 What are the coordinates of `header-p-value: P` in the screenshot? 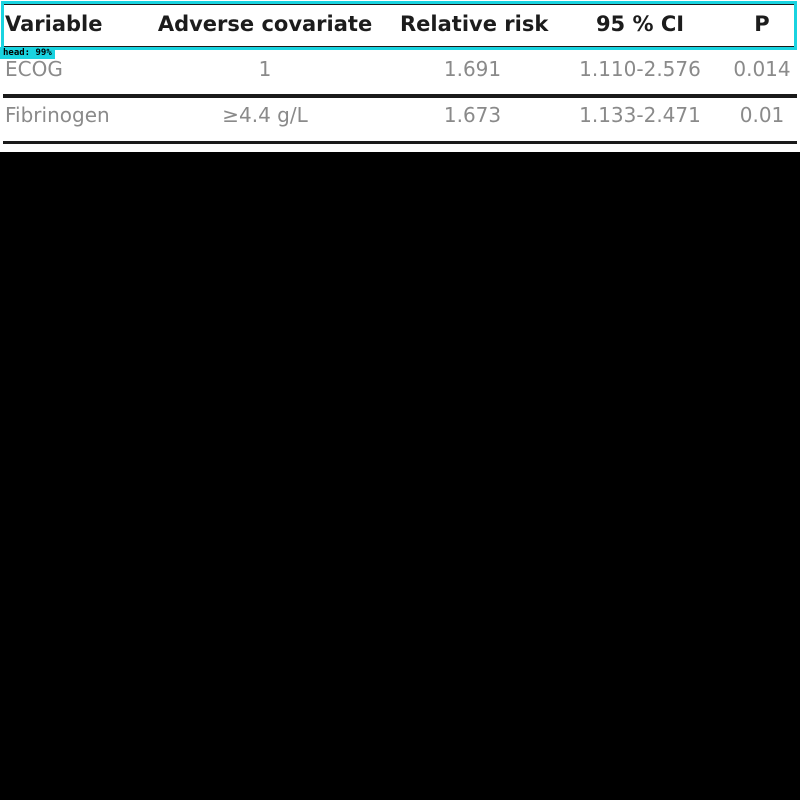 It's located at (762, 24).